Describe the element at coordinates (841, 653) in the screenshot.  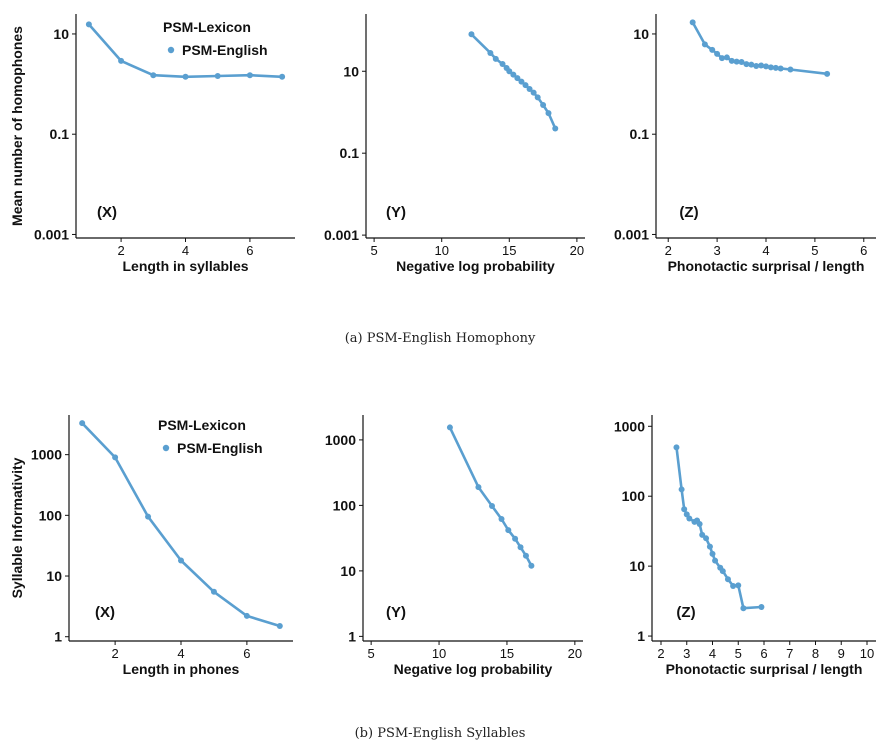
I see `x-tick-label: 9` at that location.